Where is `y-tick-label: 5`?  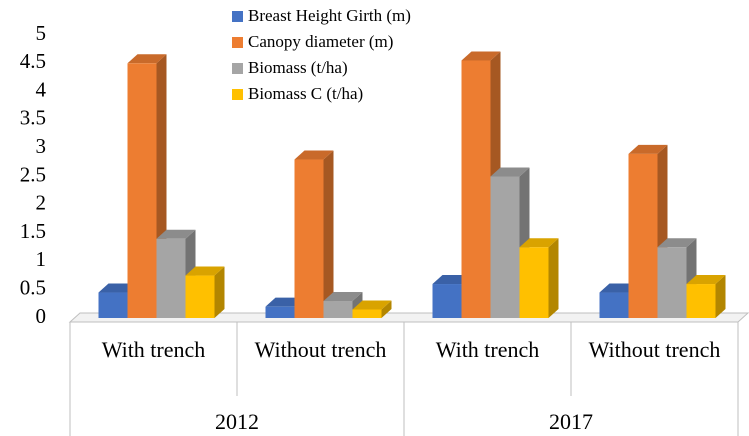 y-tick-label: 5 is located at coordinates (41, 33).